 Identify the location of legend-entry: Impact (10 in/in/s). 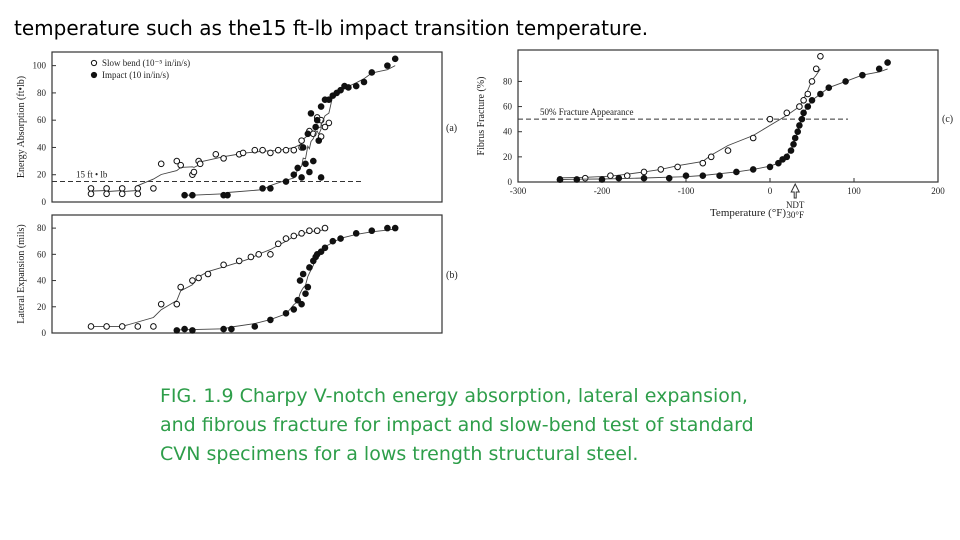
(135, 75).